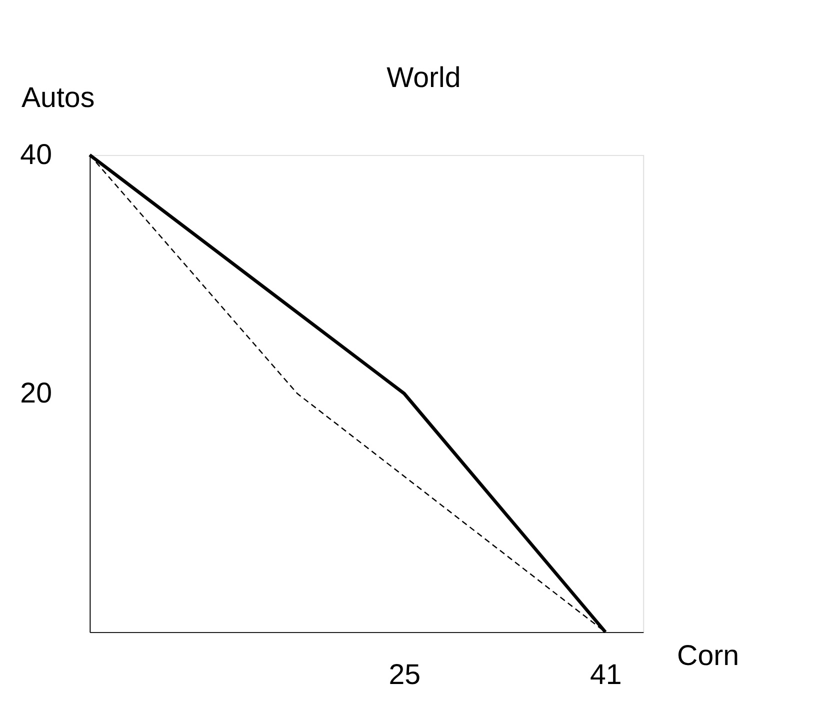 This screenshot has width=834, height=712. Describe the element at coordinates (423, 78) in the screenshot. I see `chart-title: World` at that location.